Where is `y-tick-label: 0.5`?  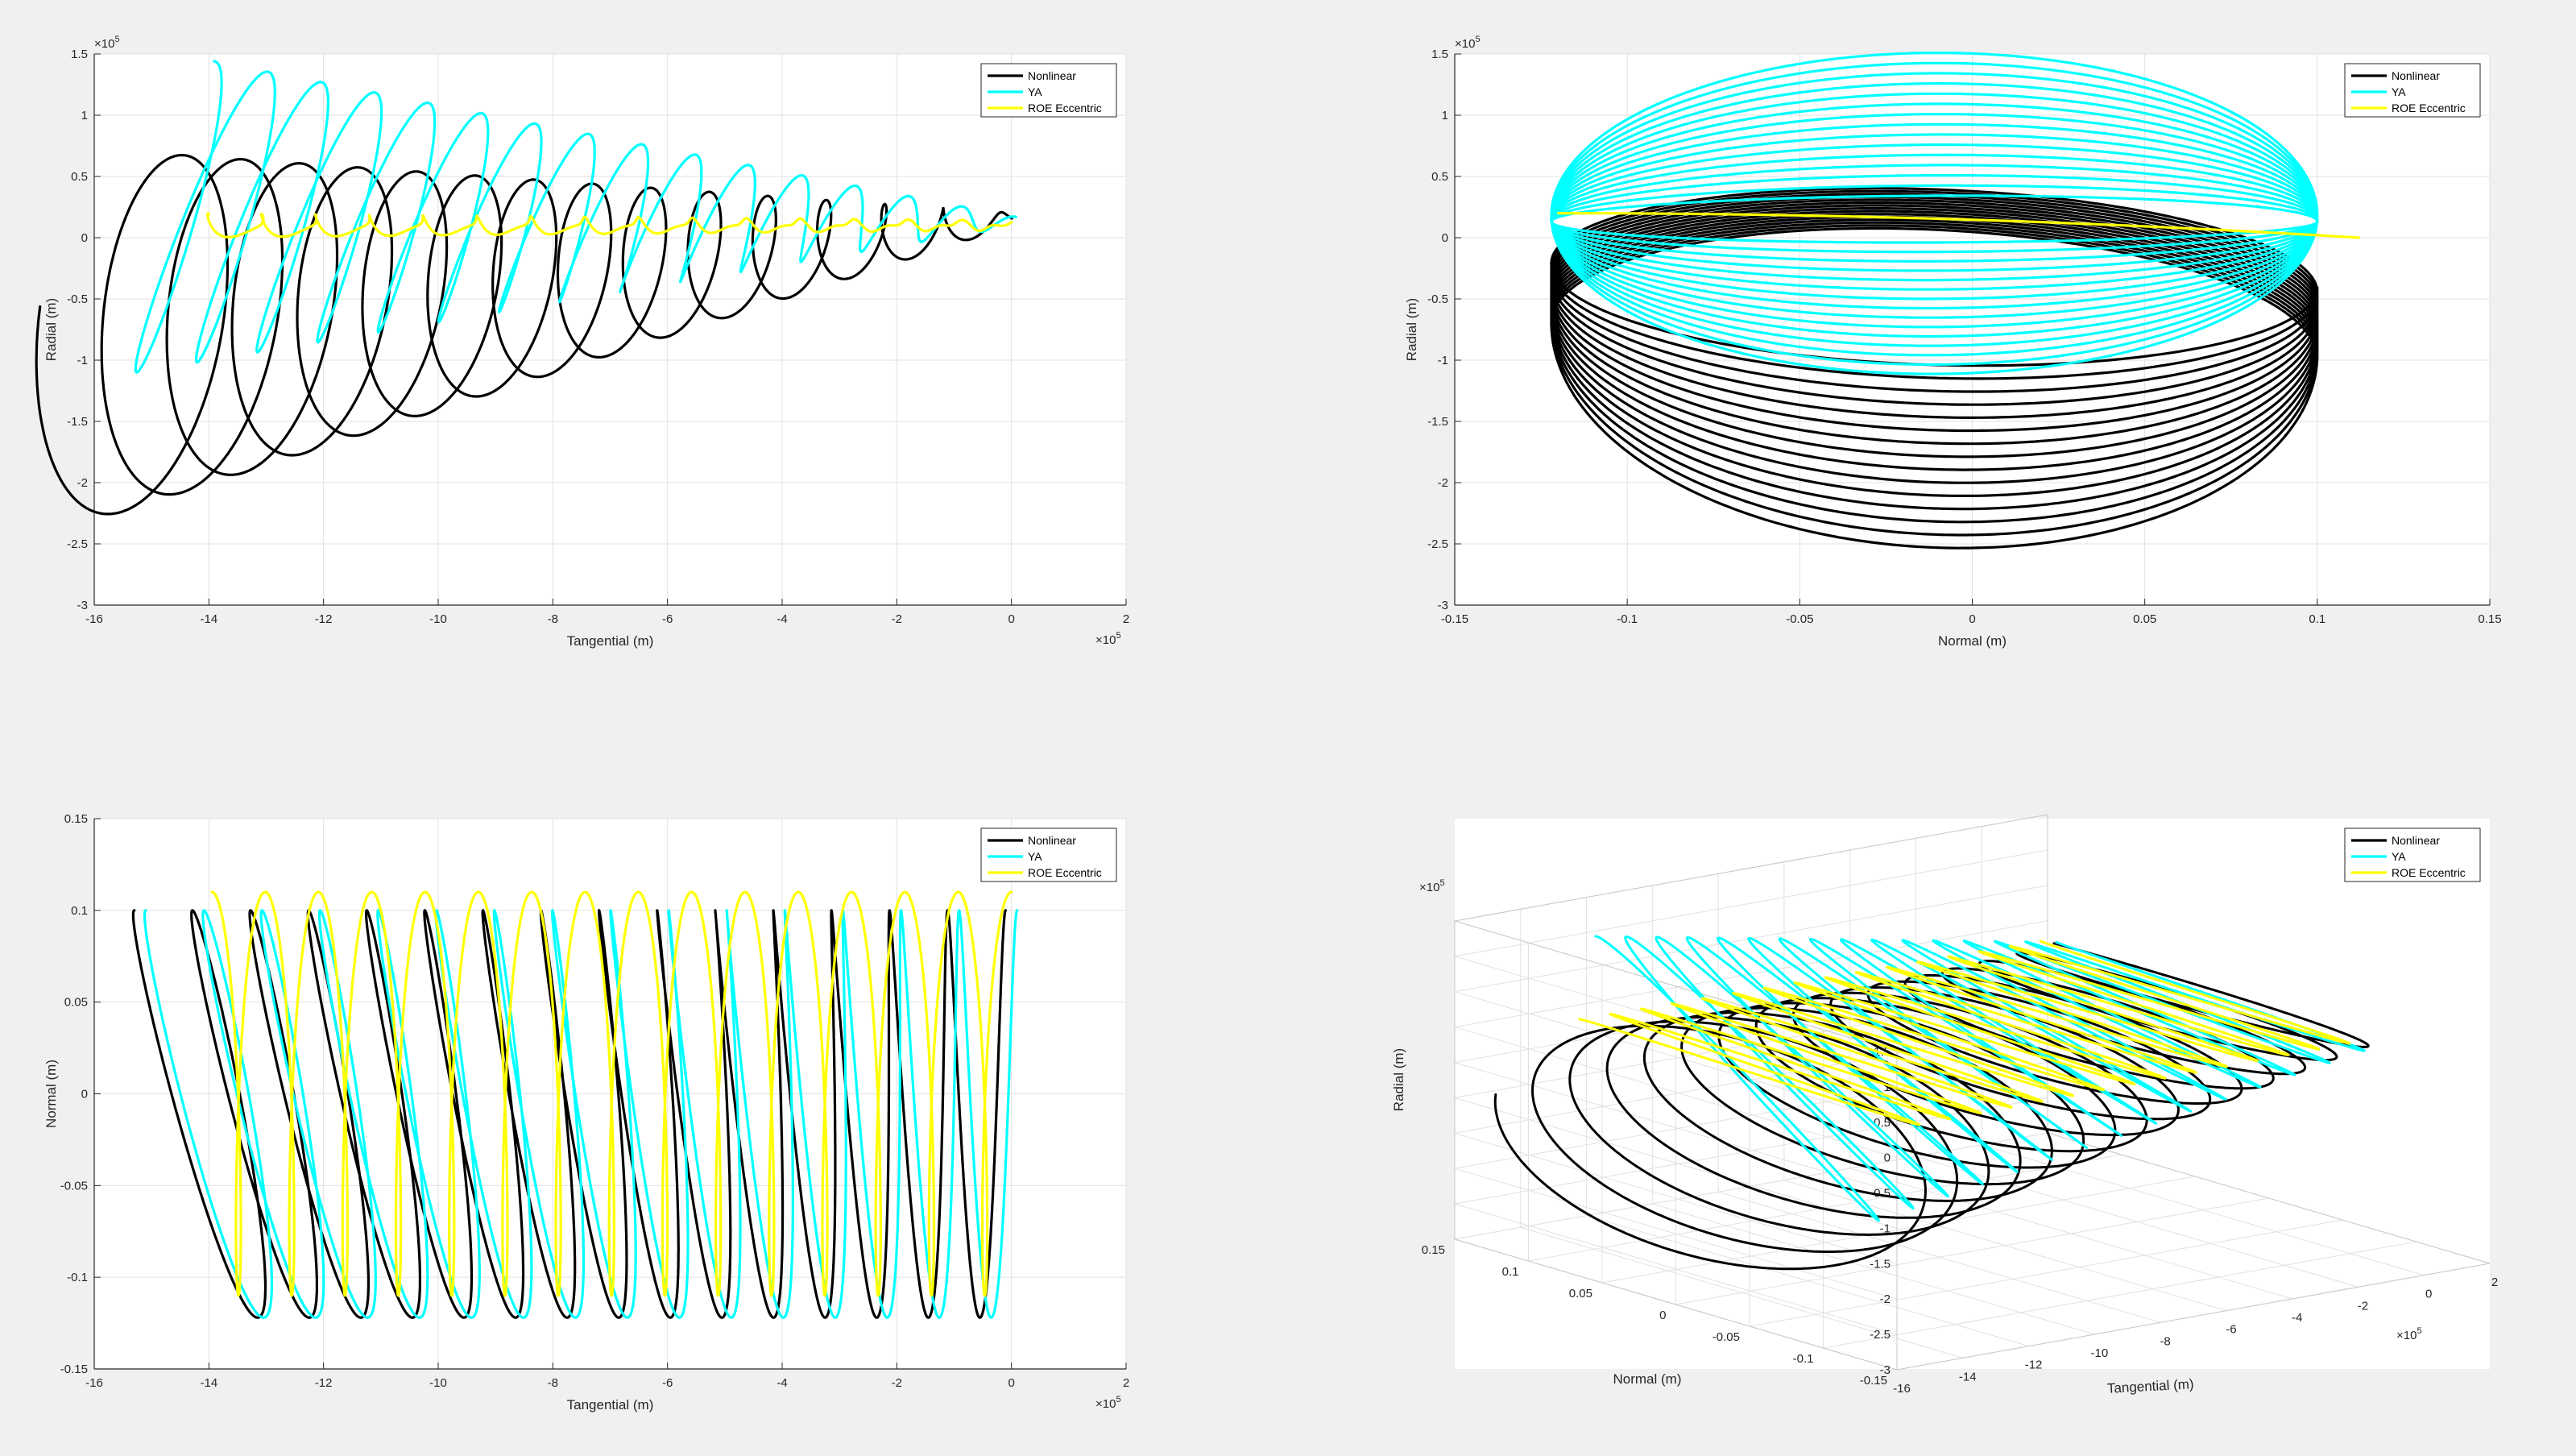
y-tick-label: 0.5 is located at coordinates (1439, 177).